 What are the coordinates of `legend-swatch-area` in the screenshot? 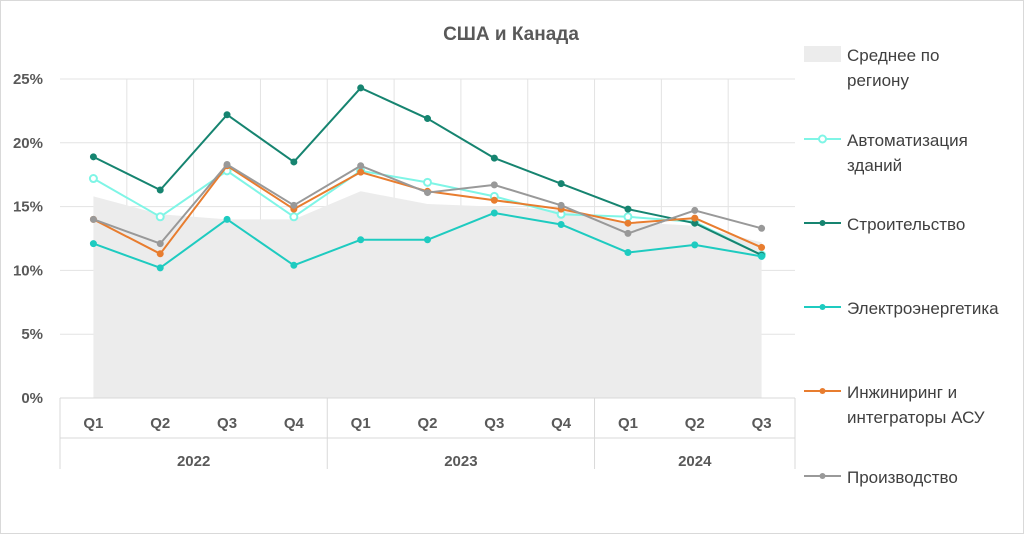 It's located at (822, 54).